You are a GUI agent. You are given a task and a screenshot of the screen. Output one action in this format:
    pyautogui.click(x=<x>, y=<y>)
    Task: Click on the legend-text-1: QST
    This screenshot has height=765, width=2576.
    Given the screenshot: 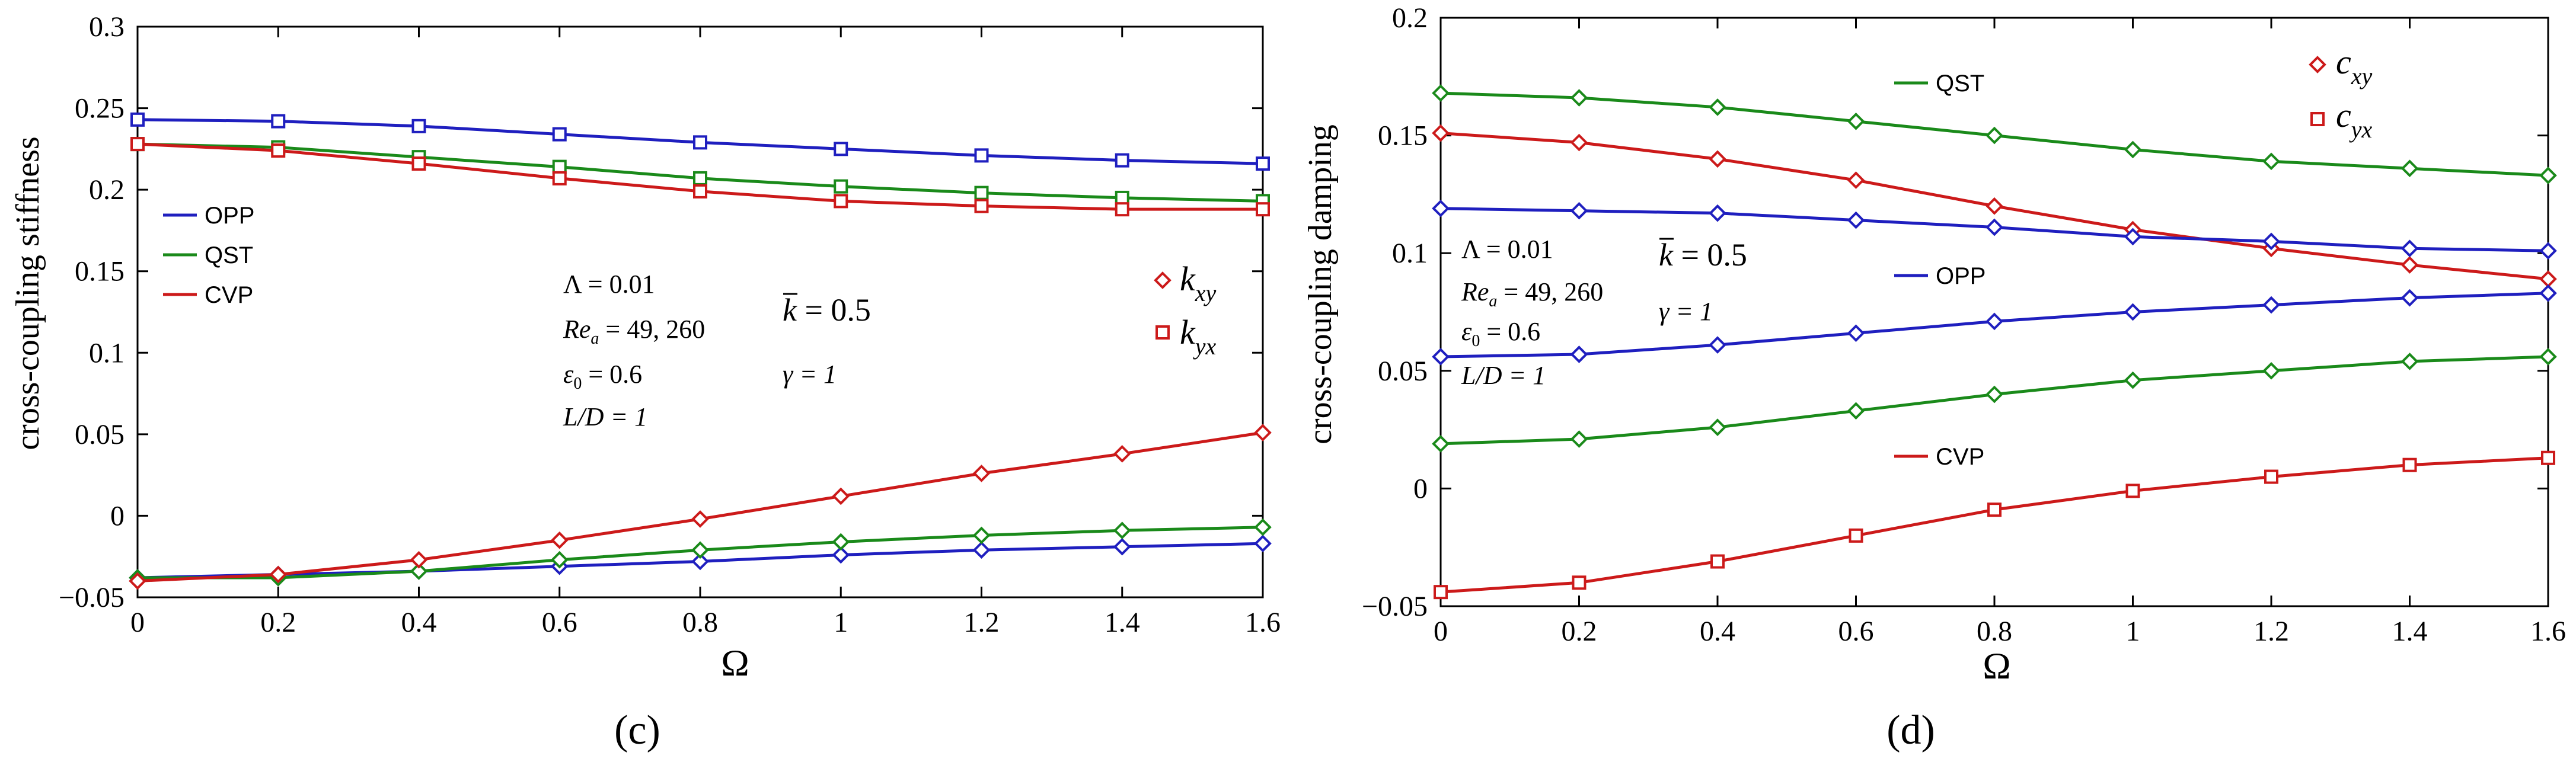 What is the action you would take?
    pyautogui.click(x=229, y=255)
    